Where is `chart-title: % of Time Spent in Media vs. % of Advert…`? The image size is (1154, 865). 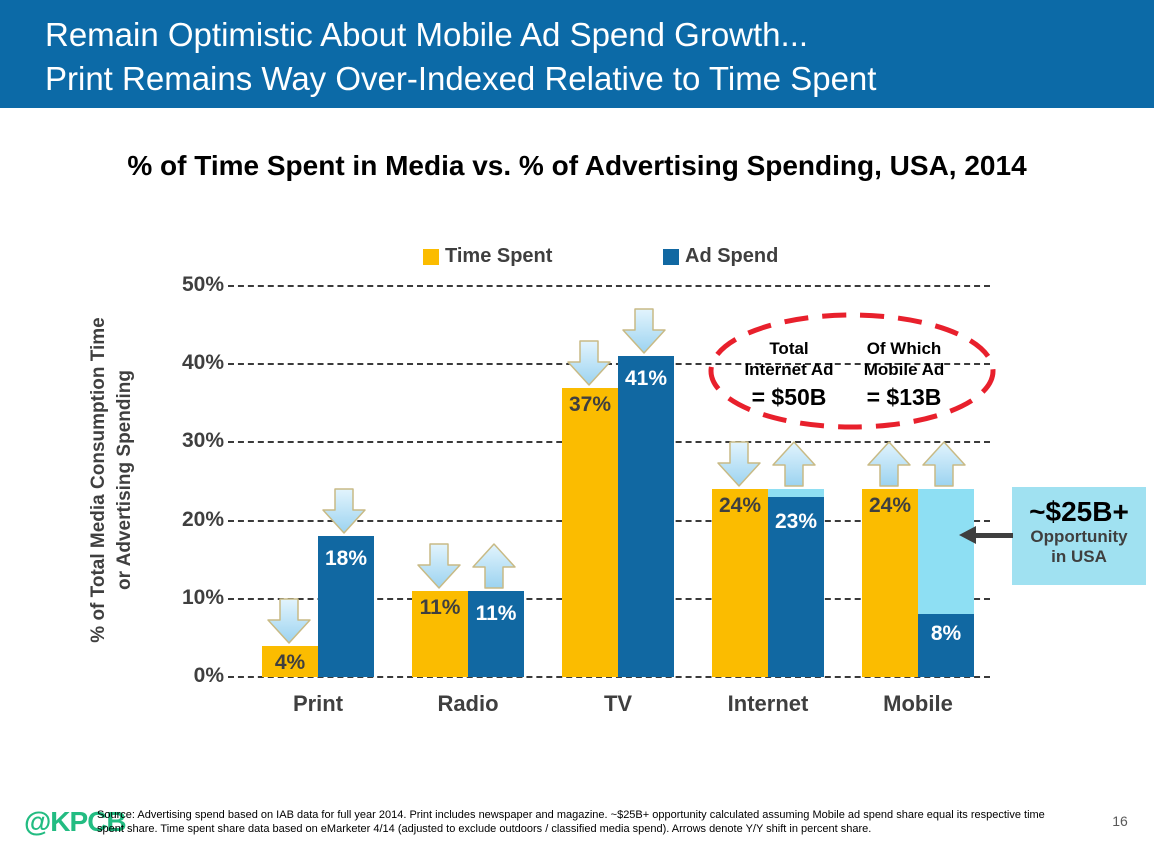
chart-title: % of Time Spent in Media vs. % of Advert… is located at coordinates (577, 165).